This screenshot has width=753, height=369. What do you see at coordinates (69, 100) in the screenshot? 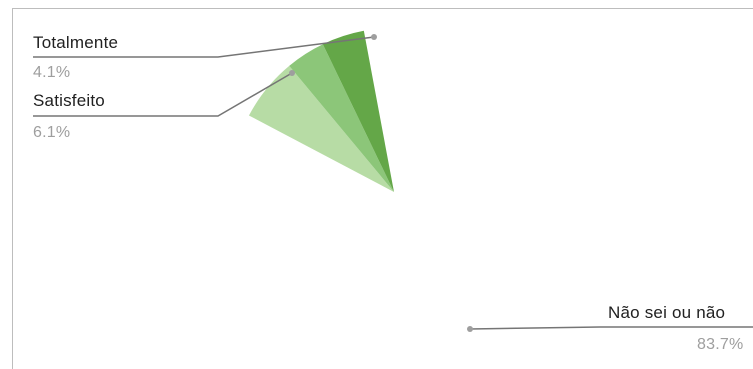
I see `slice-label-satisfeito: Satisfeito` at bounding box center [69, 100].